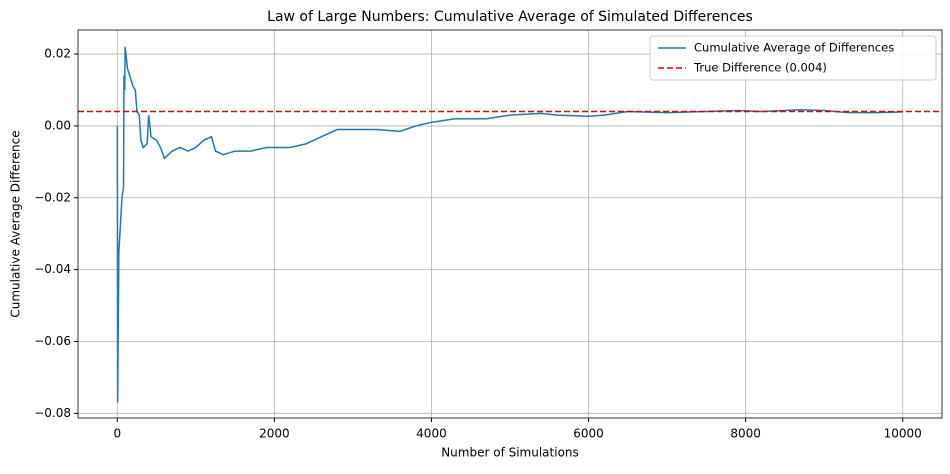 The image size is (950, 474). What do you see at coordinates (52, 341) in the screenshot?
I see `y-tick-label: −0.06` at bounding box center [52, 341].